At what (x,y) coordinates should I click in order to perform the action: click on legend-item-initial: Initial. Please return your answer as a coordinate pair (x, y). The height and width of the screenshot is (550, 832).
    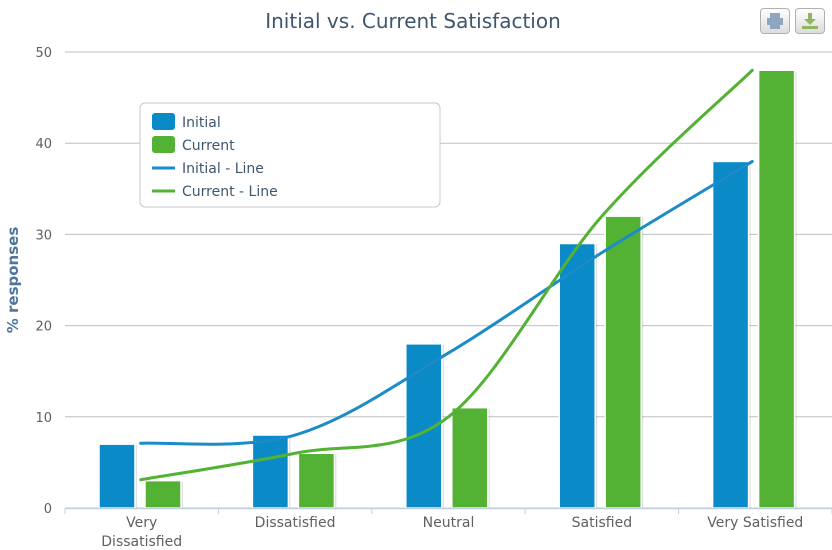
    Looking at the image, I should click on (186, 122).